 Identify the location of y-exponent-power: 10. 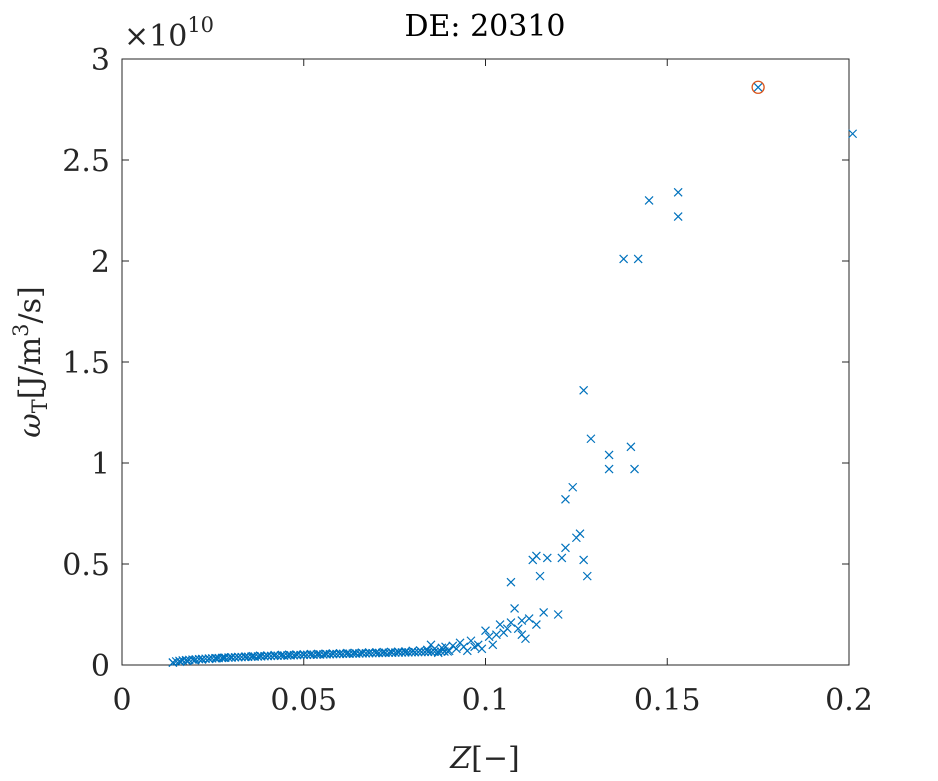
(200, 25).